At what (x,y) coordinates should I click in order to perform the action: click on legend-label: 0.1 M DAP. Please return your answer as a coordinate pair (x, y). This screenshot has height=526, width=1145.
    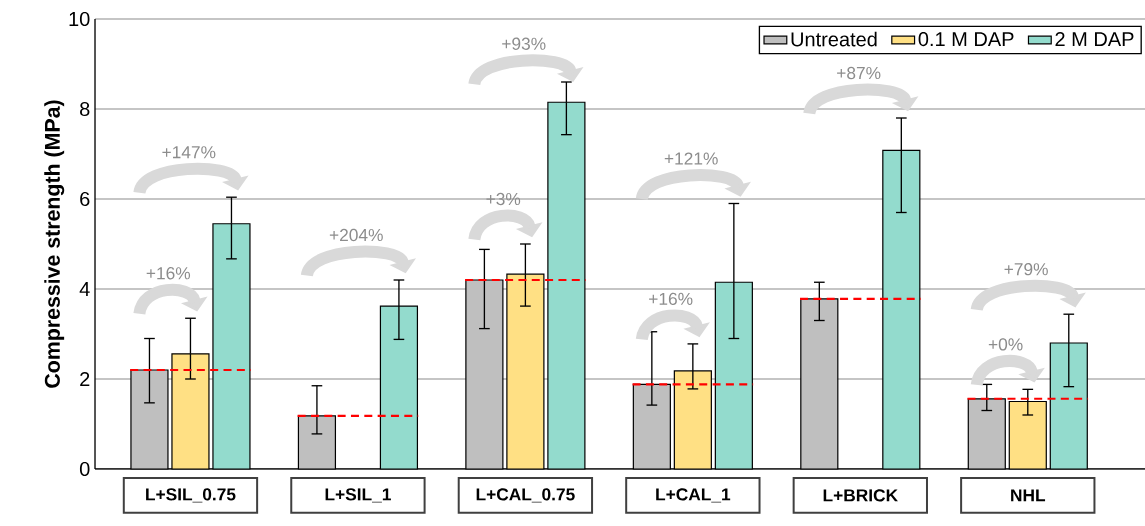
    Looking at the image, I should click on (966, 39).